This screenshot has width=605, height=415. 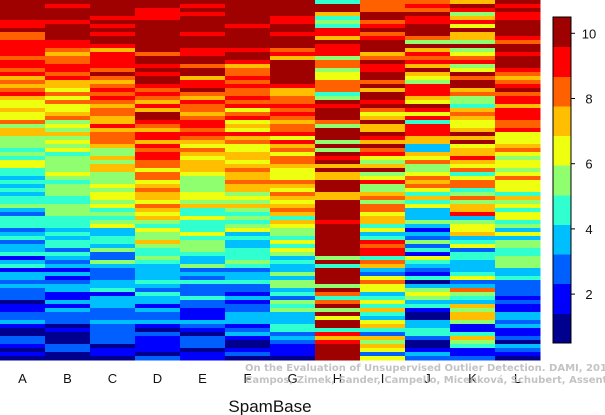 I want to click on x-tick-label: H, so click(x=337, y=378).